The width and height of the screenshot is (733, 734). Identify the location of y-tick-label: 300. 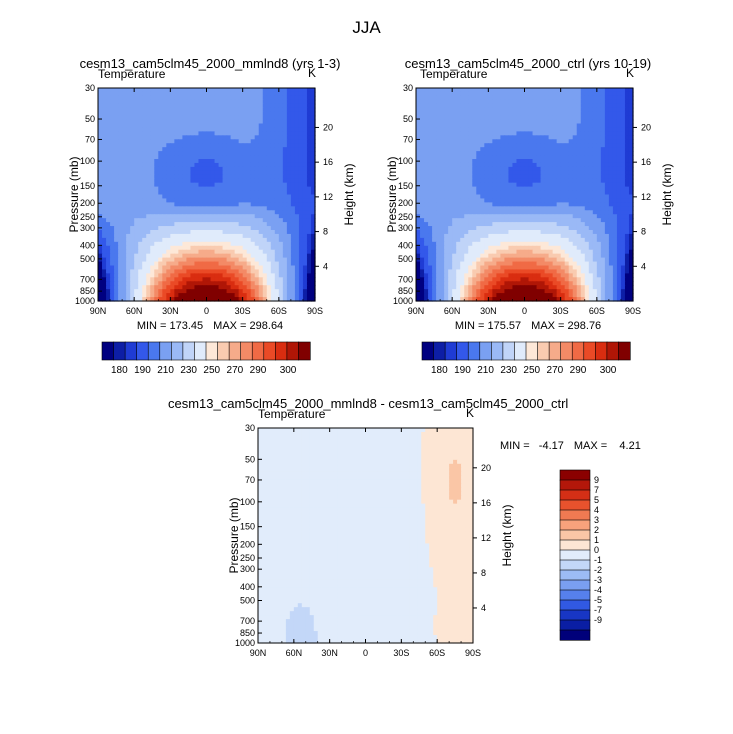
(247, 569).